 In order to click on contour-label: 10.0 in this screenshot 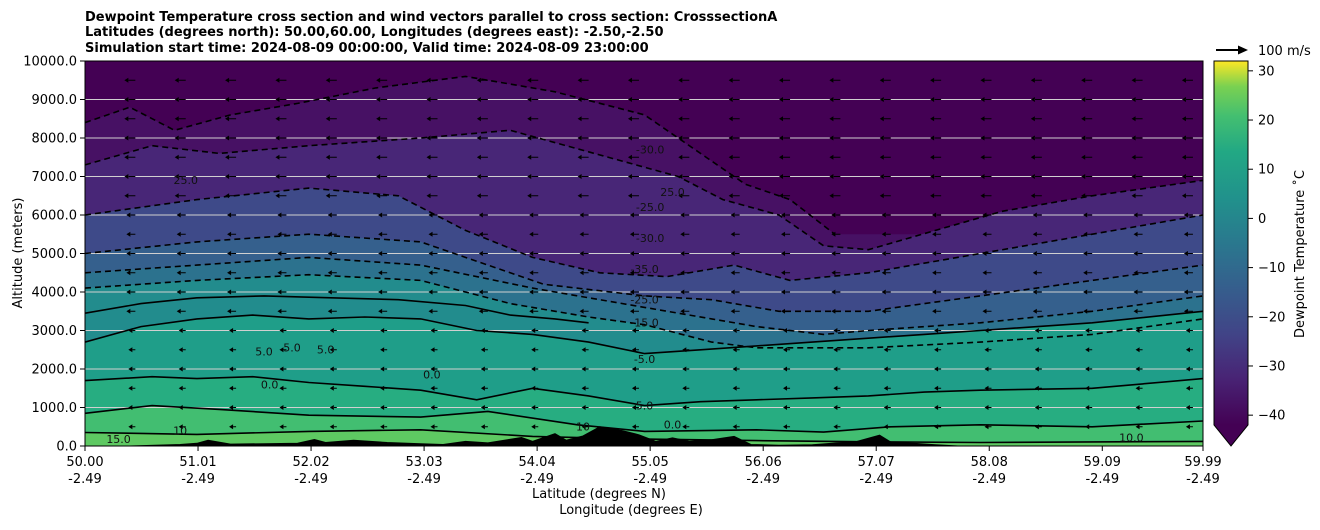, I will do `click(1131, 437)`.